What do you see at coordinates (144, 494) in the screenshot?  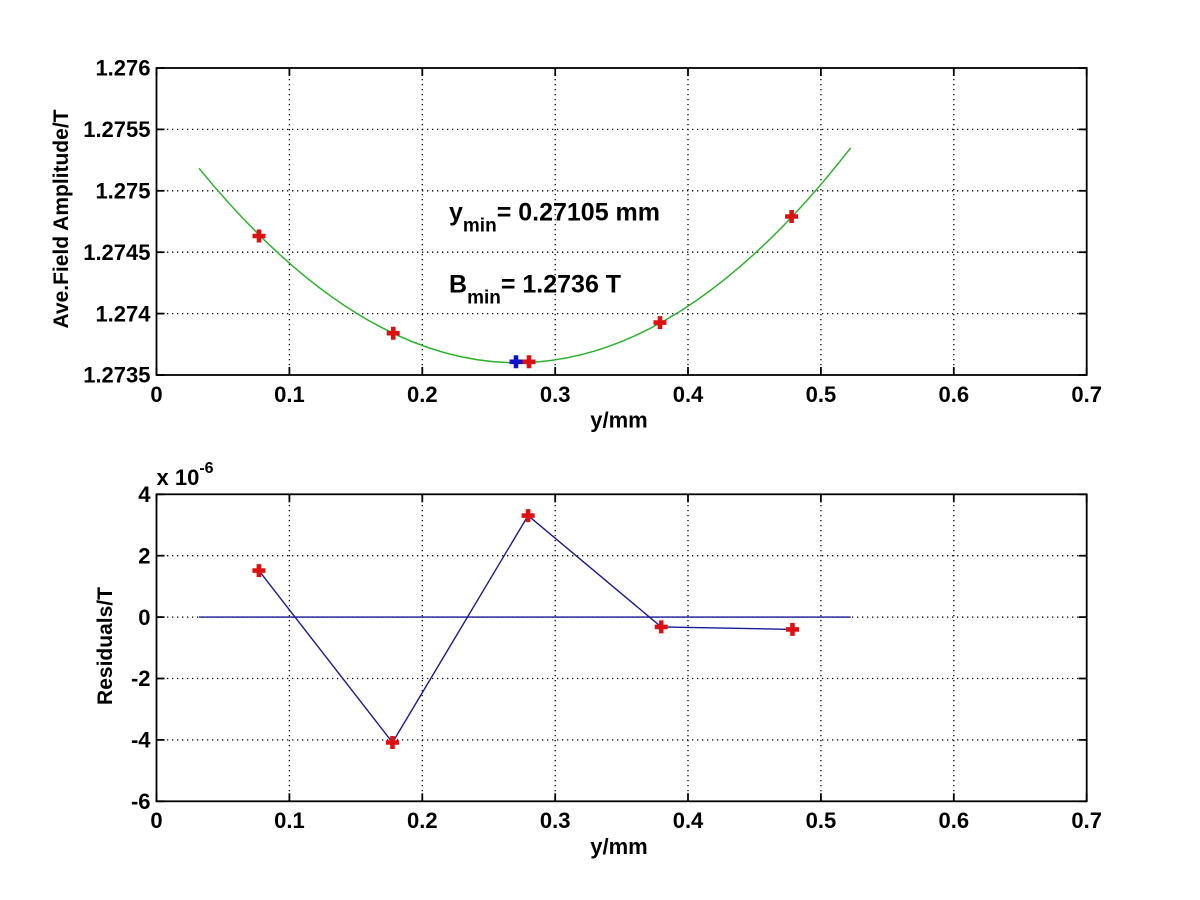 I see `svg-text: 4` at bounding box center [144, 494].